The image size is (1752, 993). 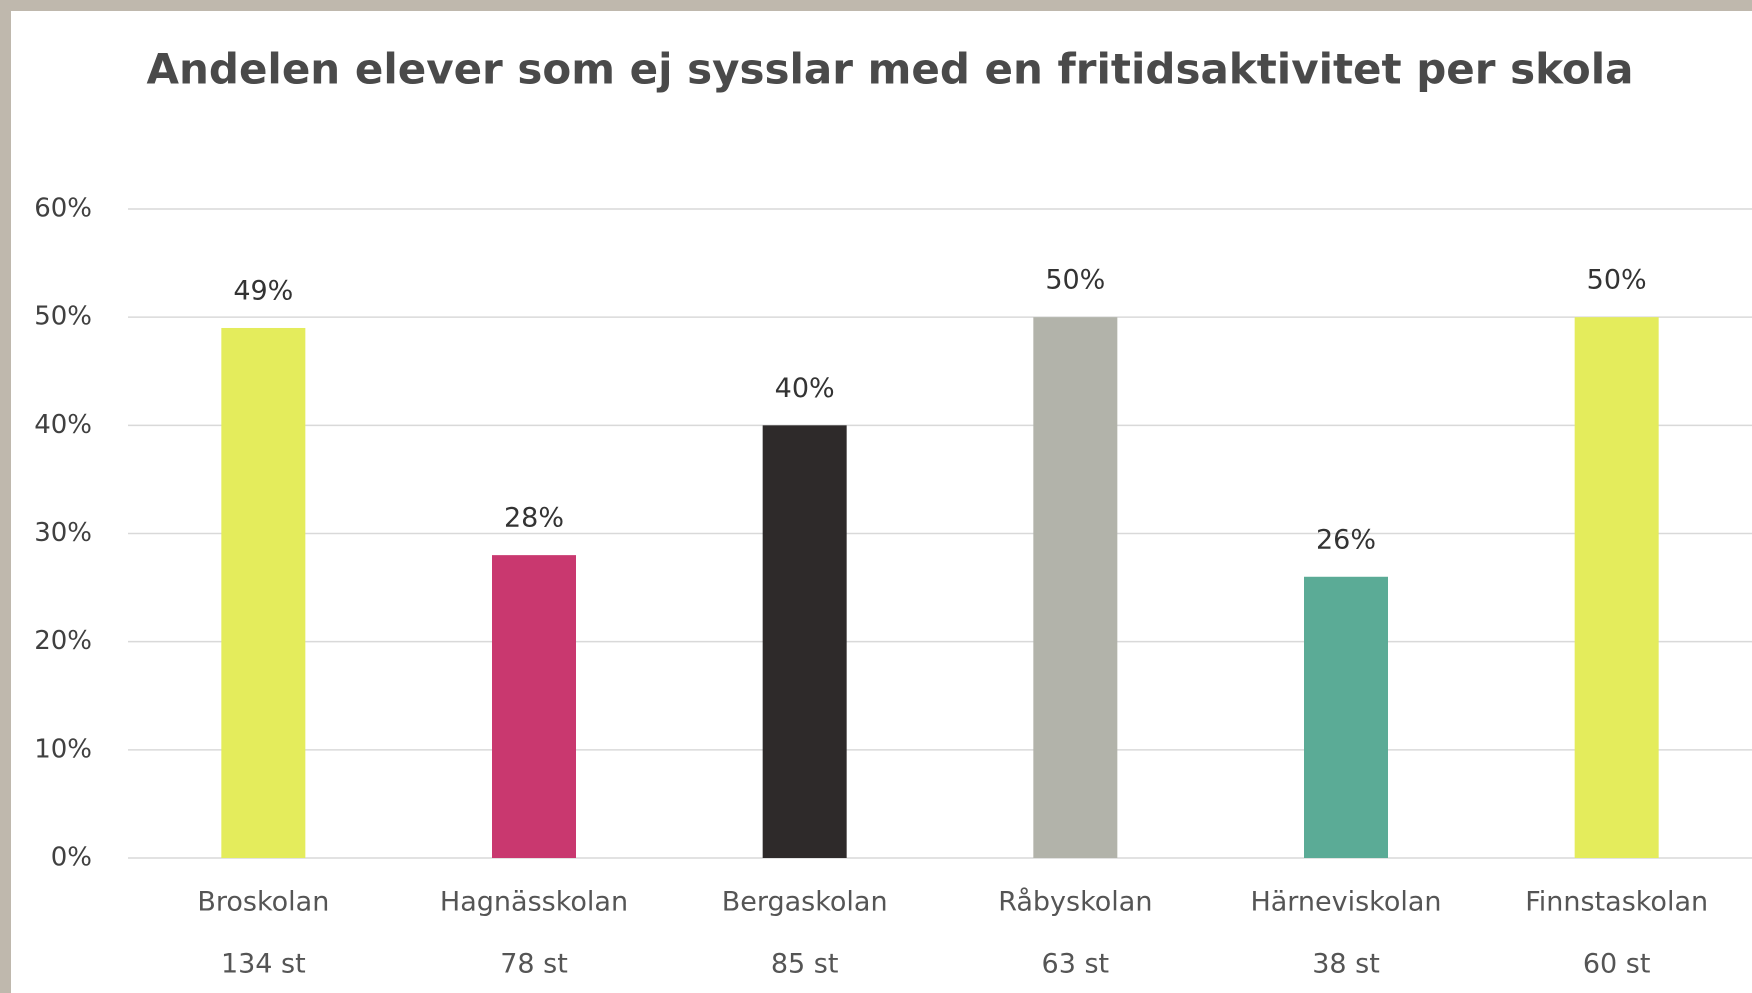 I want to click on x-tick-sublabel: 85 st, so click(x=805, y=964).